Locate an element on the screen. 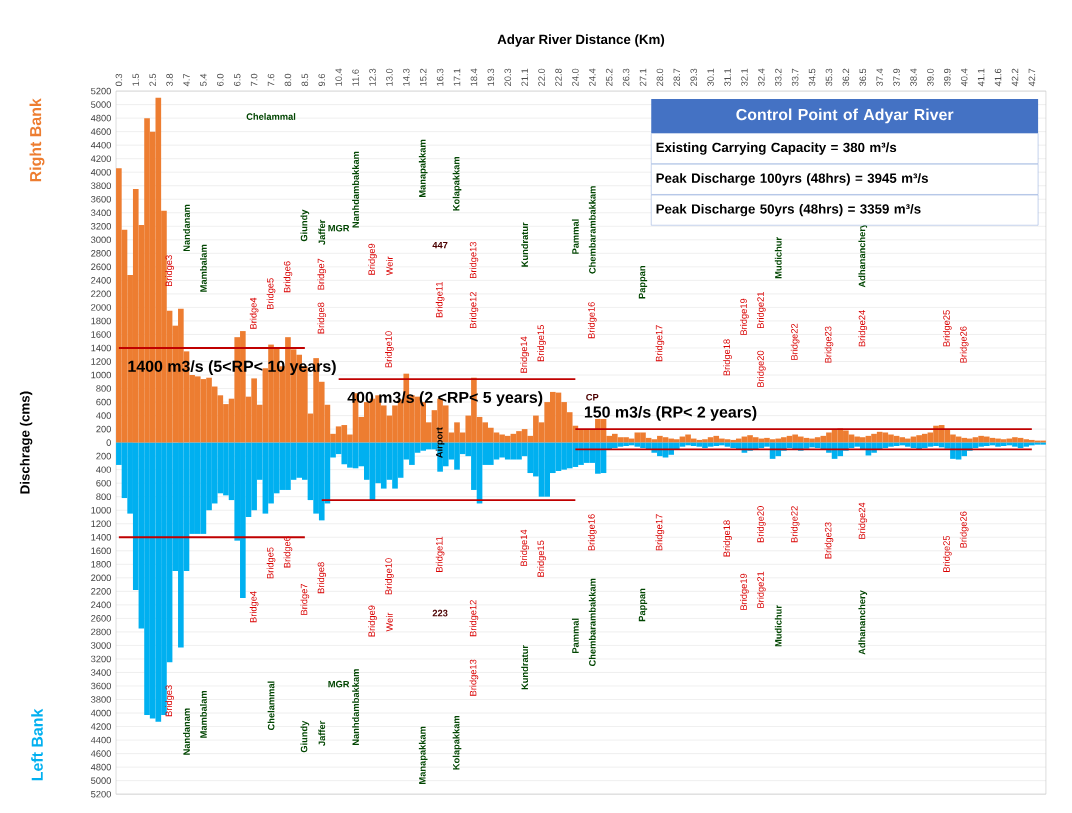 The image size is (1072, 813). y-tick-label: 2000 is located at coordinates (101, 307).